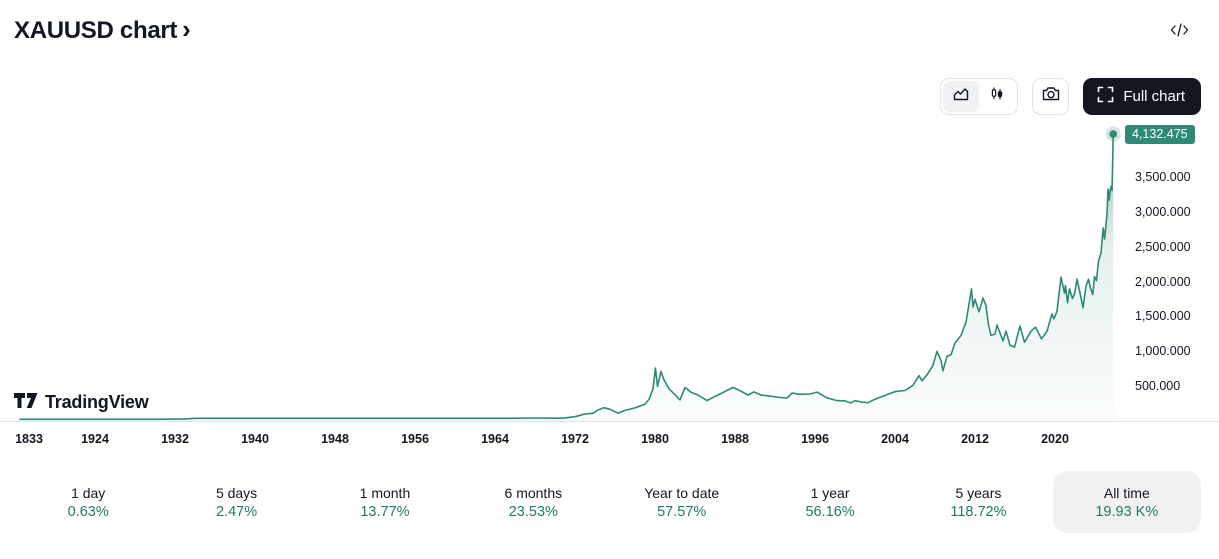 The width and height of the screenshot is (1219, 559). What do you see at coordinates (1154, 96) in the screenshot?
I see `full-chart-label: Full chart` at bounding box center [1154, 96].